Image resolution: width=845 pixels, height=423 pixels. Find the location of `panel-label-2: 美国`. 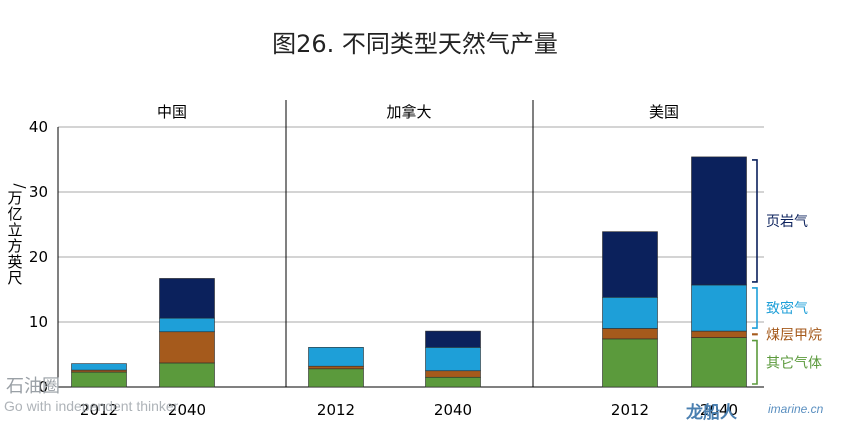

panel-label-2: 美国 is located at coordinates (664, 112).